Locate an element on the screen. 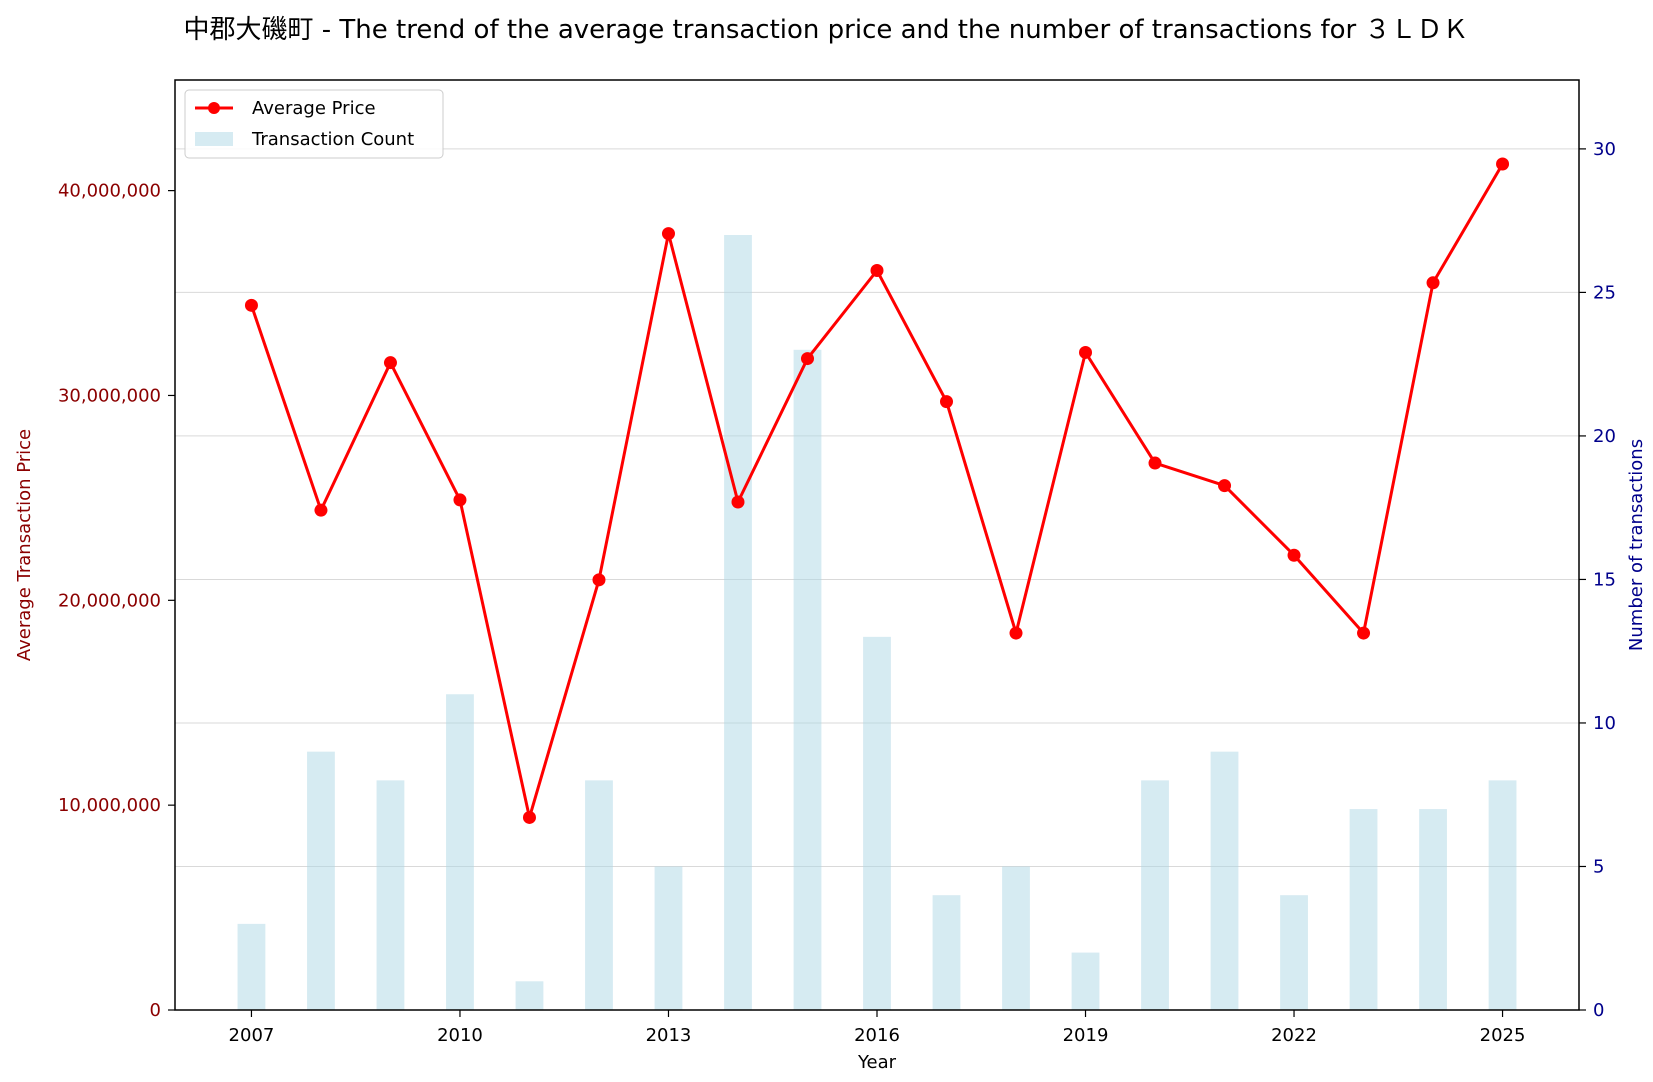 Image resolution: width=1653 pixels, height=1082 pixels. x-tick-label: 2013 is located at coordinates (669, 1035).